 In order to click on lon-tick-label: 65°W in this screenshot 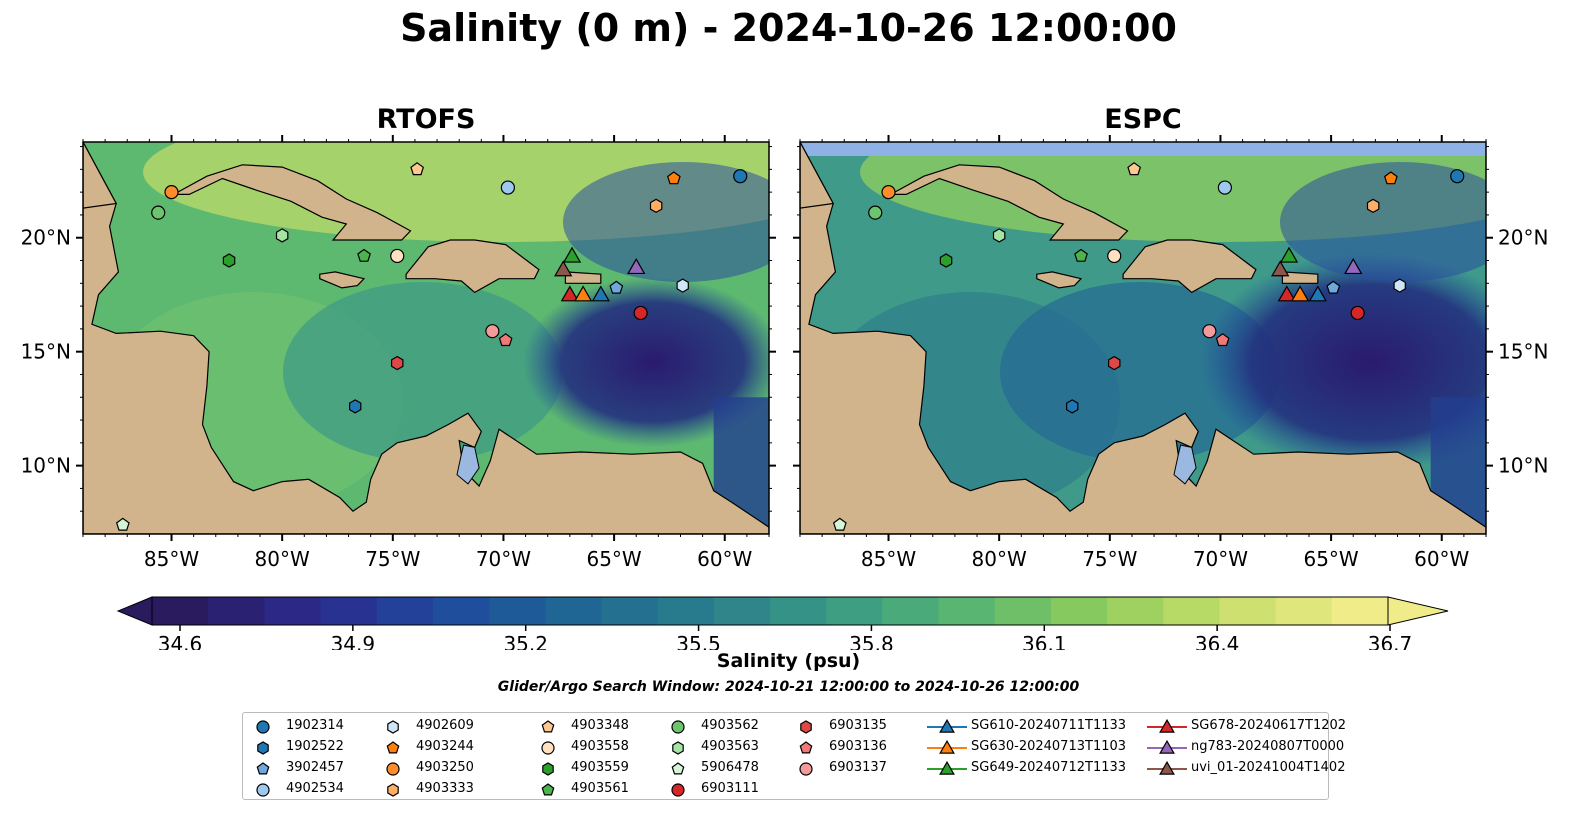, I will do `click(613, 559)`.